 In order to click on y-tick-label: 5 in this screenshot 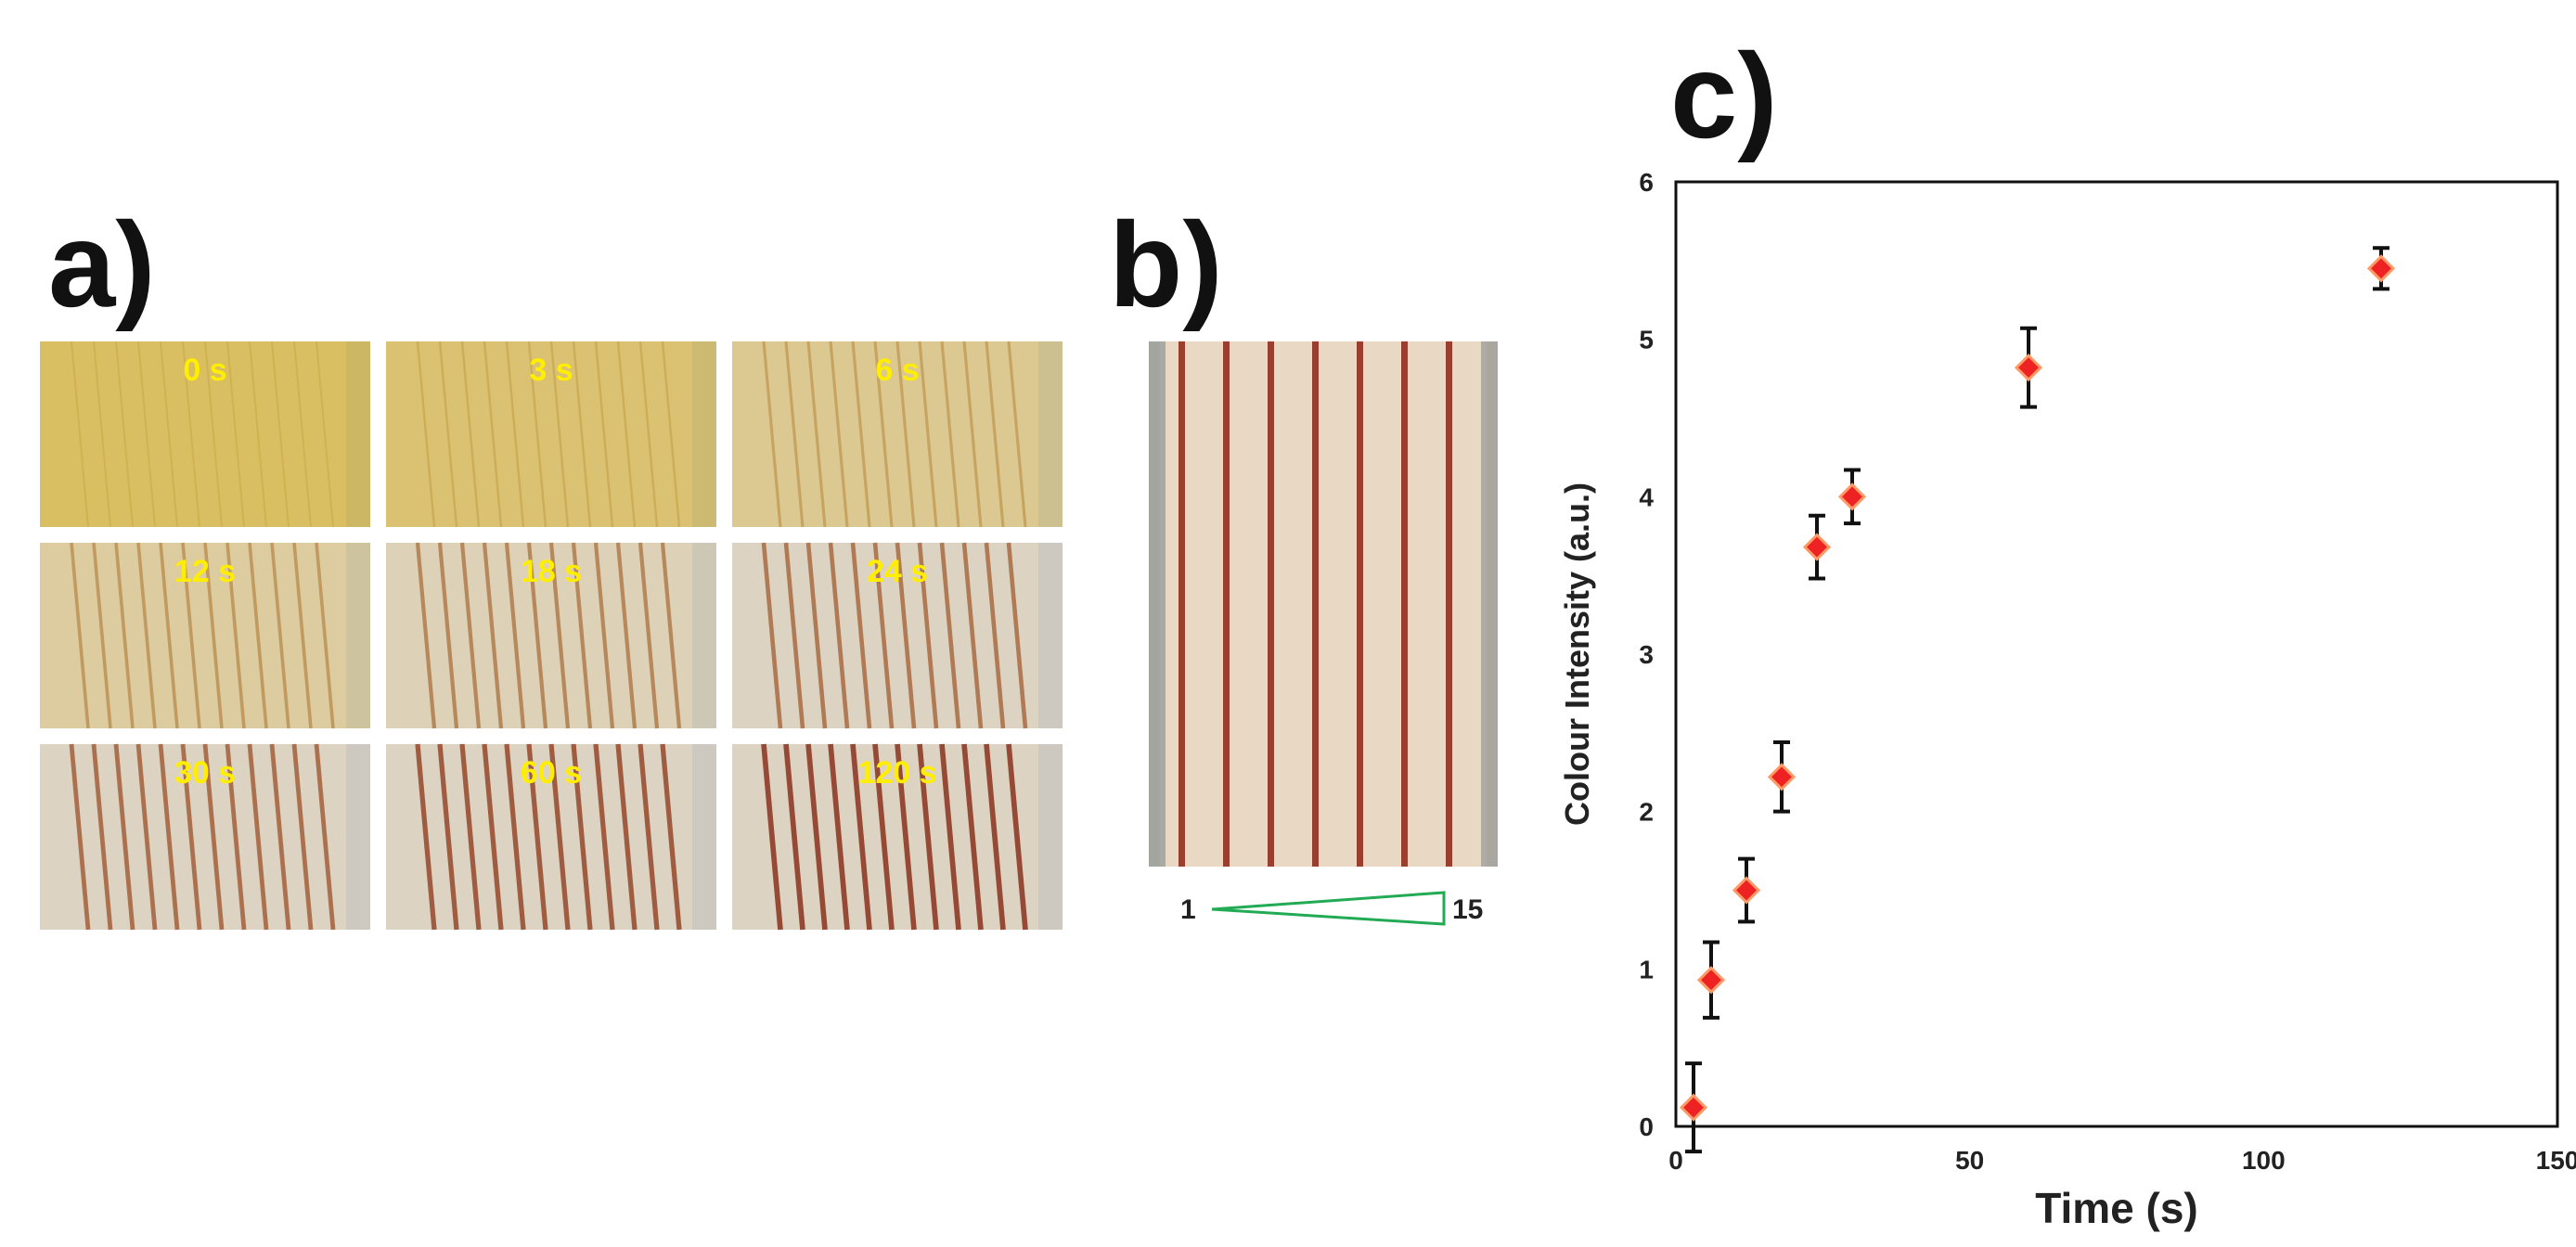, I will do `click(1647, 340)`.